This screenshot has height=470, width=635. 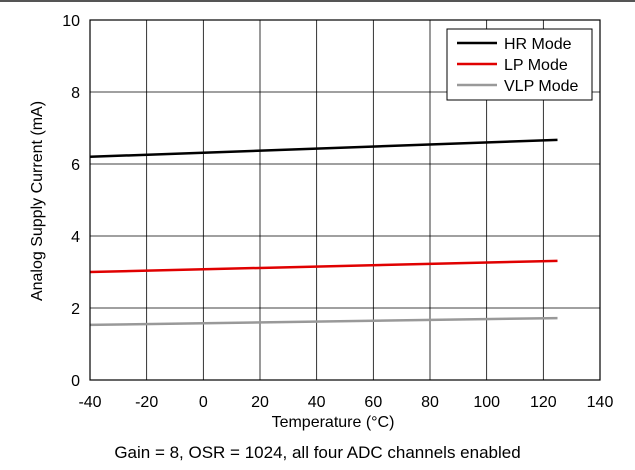 What do you see at coordinates (37, 201) in the screenshot?
I see `y-axis-label: Analog Supply Current (mA)` at bounding box center [37, 201].